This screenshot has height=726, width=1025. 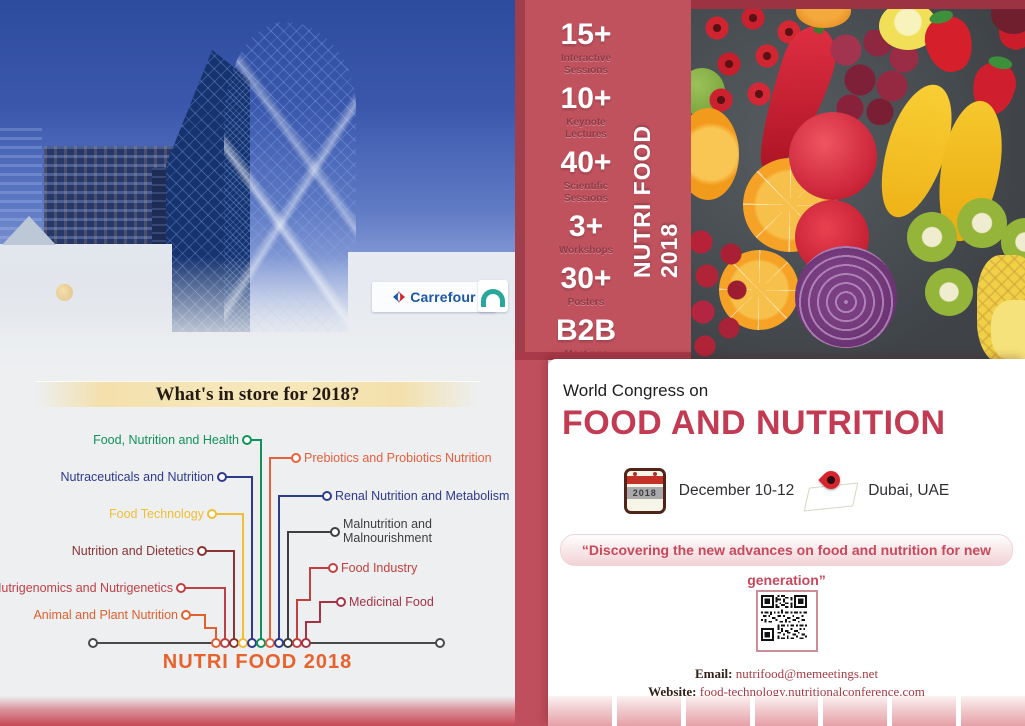 I want to click on gold-emblem, so click(x=64, y=292).